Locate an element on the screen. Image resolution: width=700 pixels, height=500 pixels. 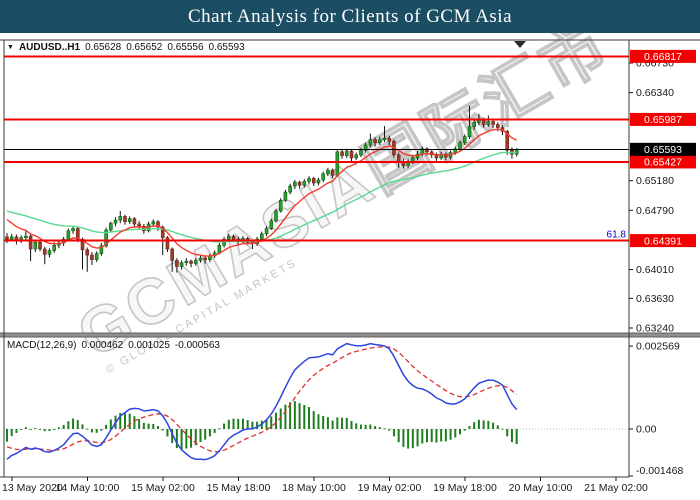
macd-scale-label: -0.001468 is located at coordinates (659, 471).